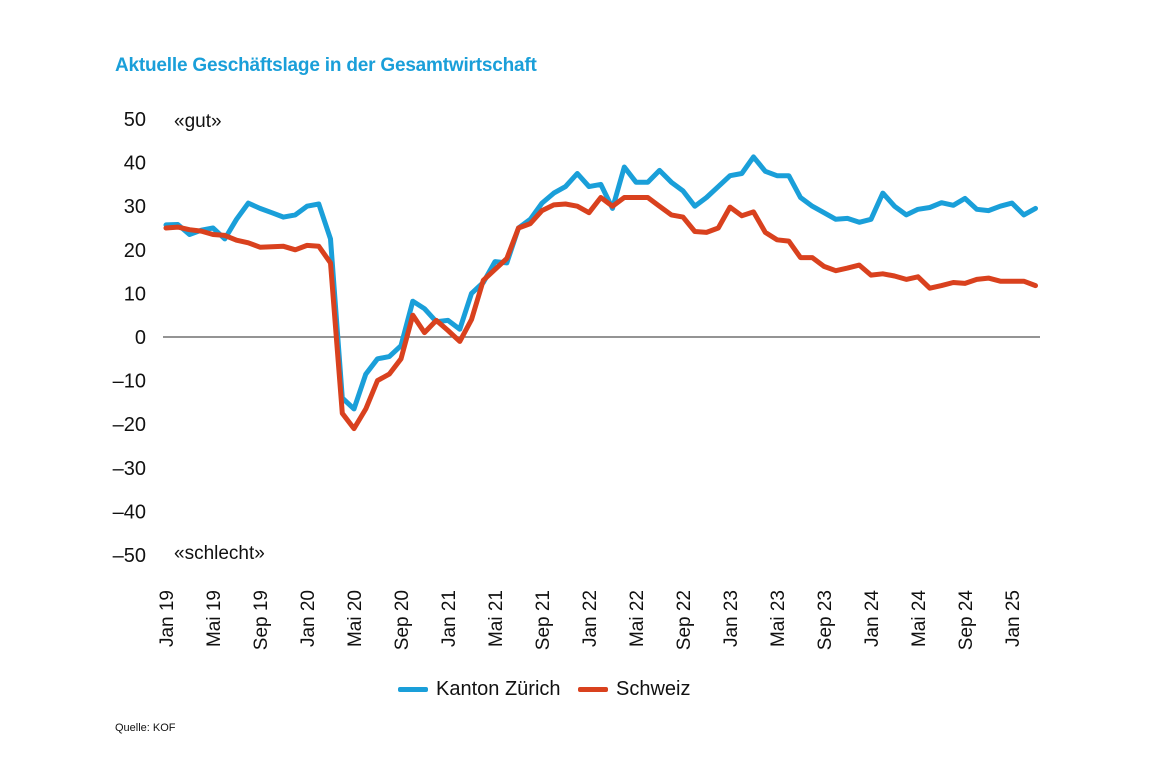 The width and height of the screenshot is (1152, 775). I want to click on x-tick-label: Jan 22, so click(590, 618).